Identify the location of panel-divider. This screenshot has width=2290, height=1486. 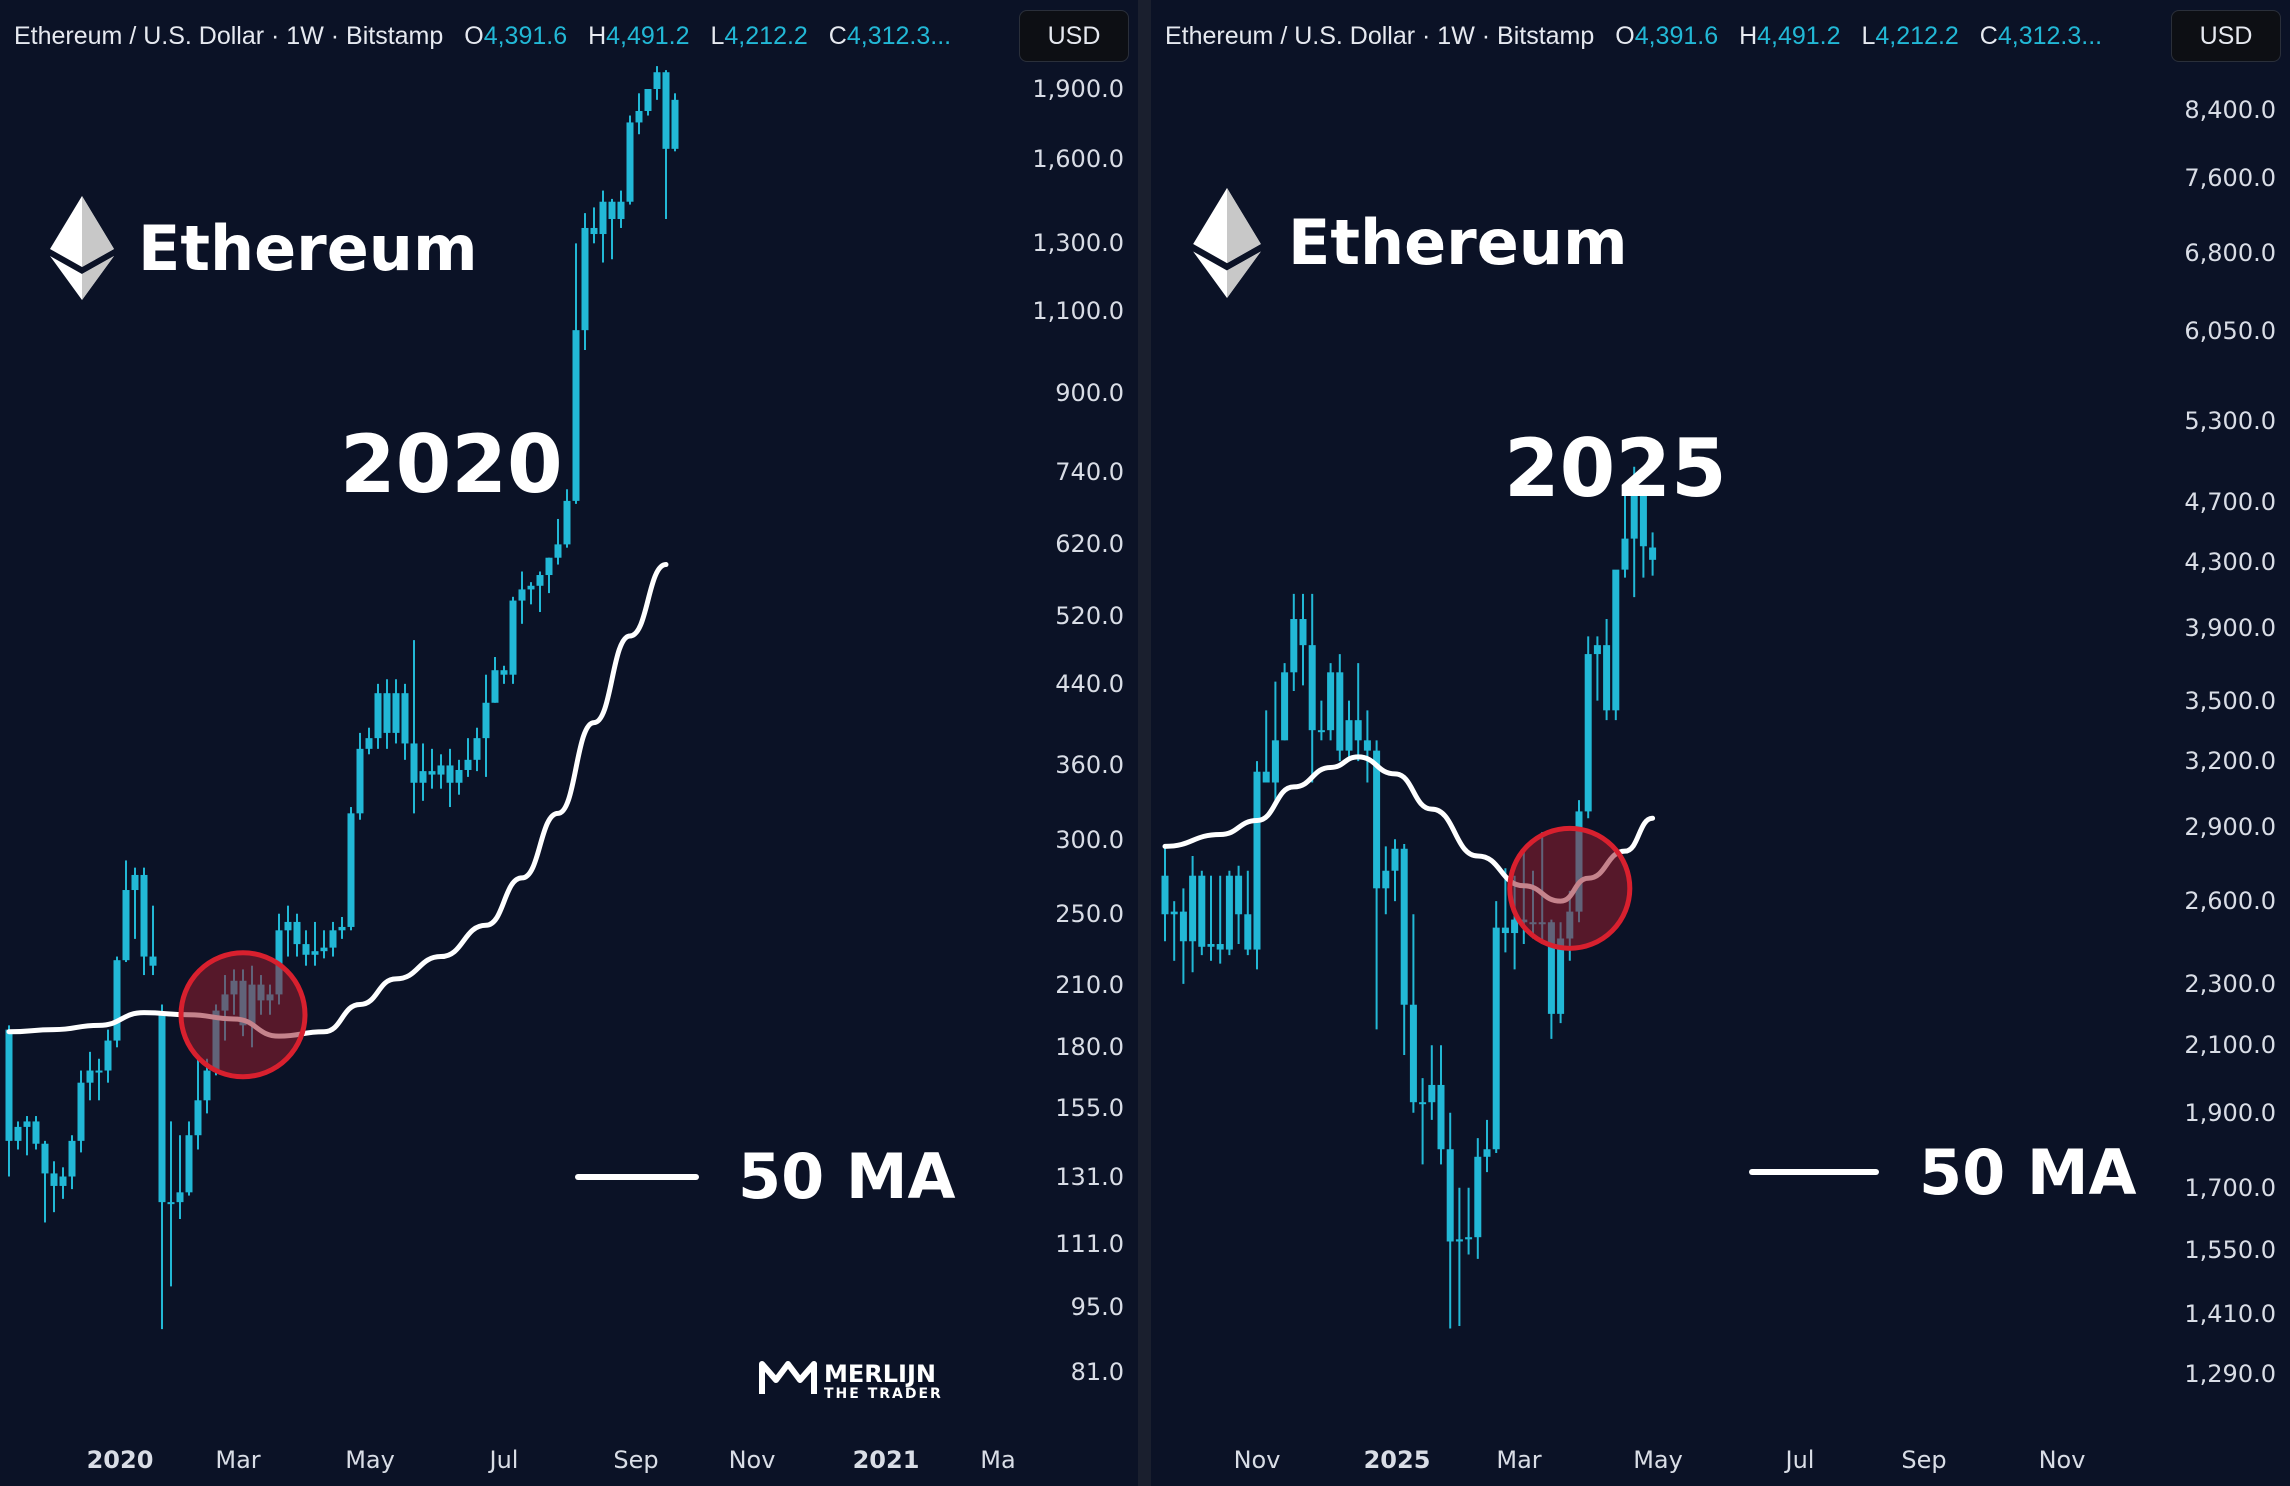
(1144, 743).